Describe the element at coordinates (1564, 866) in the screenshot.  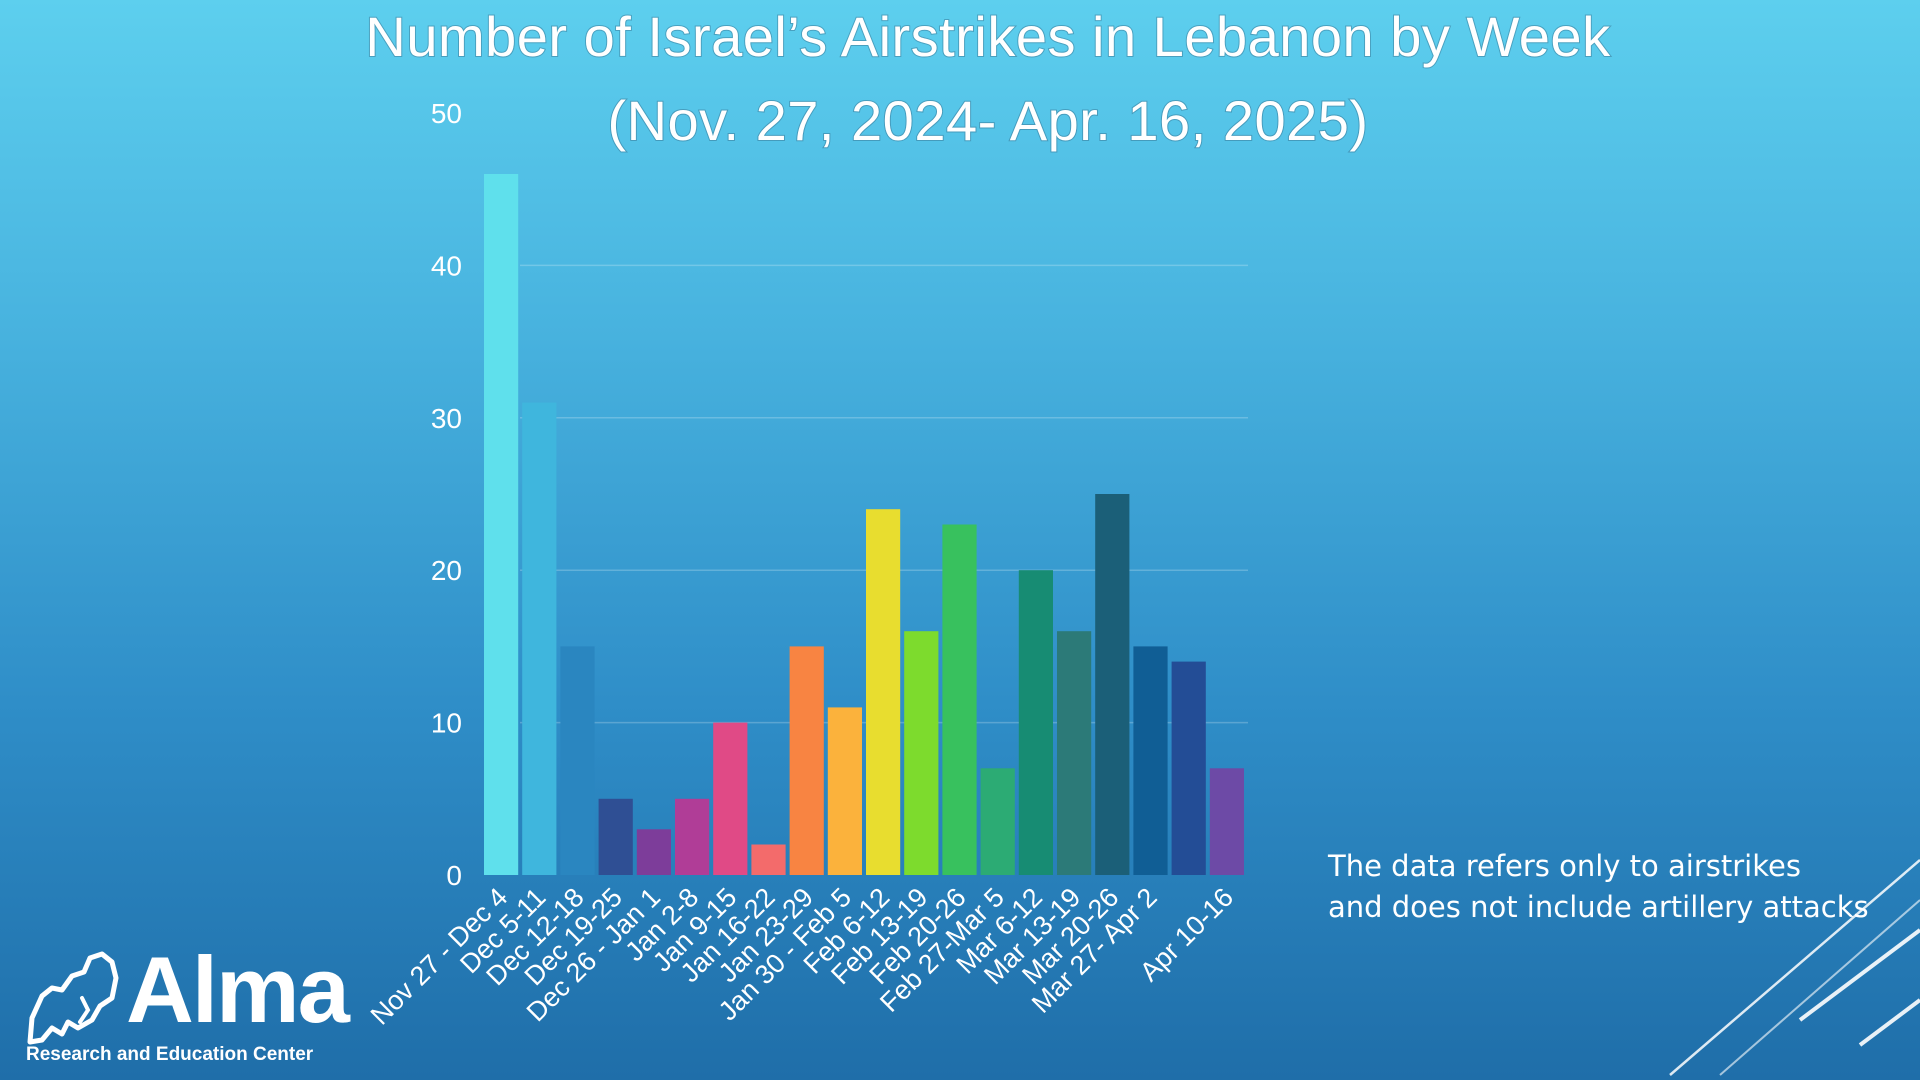
I see `note-line-1: The data refers only to airstrikes` at that location.